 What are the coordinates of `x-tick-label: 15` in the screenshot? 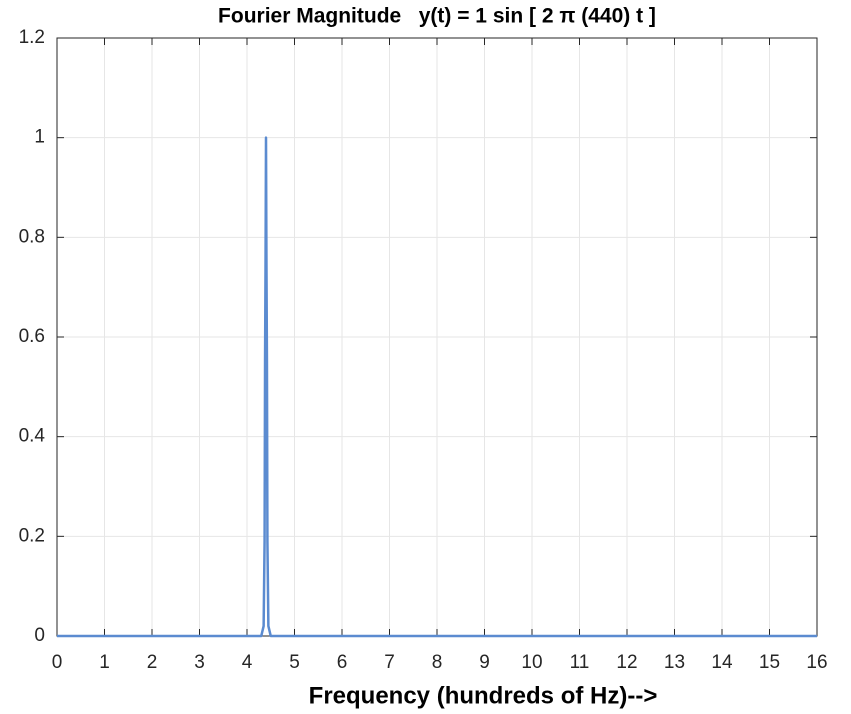 It's located at (769, 662).